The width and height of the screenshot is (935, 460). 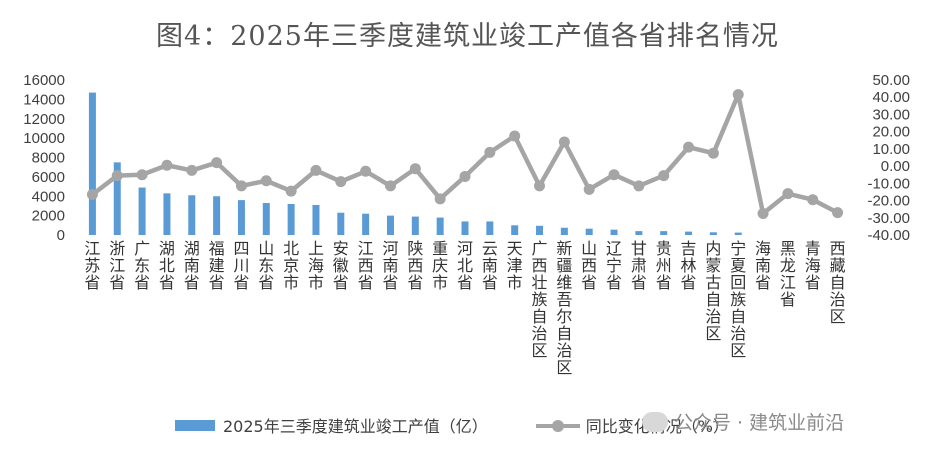 I want to click on left-tick-label: 8000, so click(x=48, y=158).